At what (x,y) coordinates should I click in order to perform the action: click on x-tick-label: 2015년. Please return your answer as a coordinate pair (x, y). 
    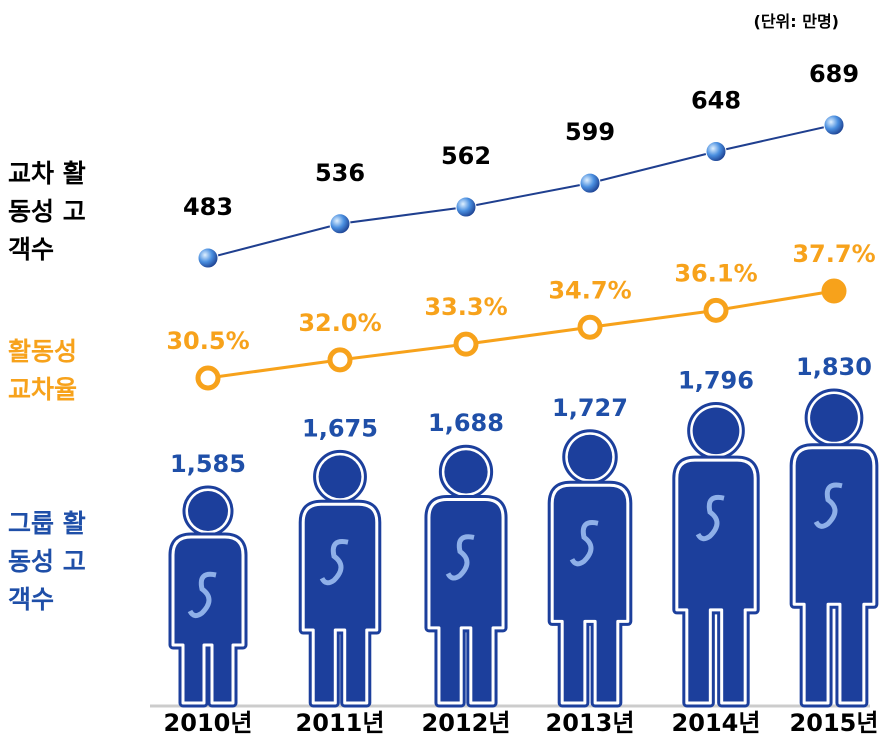
    Looking at the image, I should click on (834, 723).